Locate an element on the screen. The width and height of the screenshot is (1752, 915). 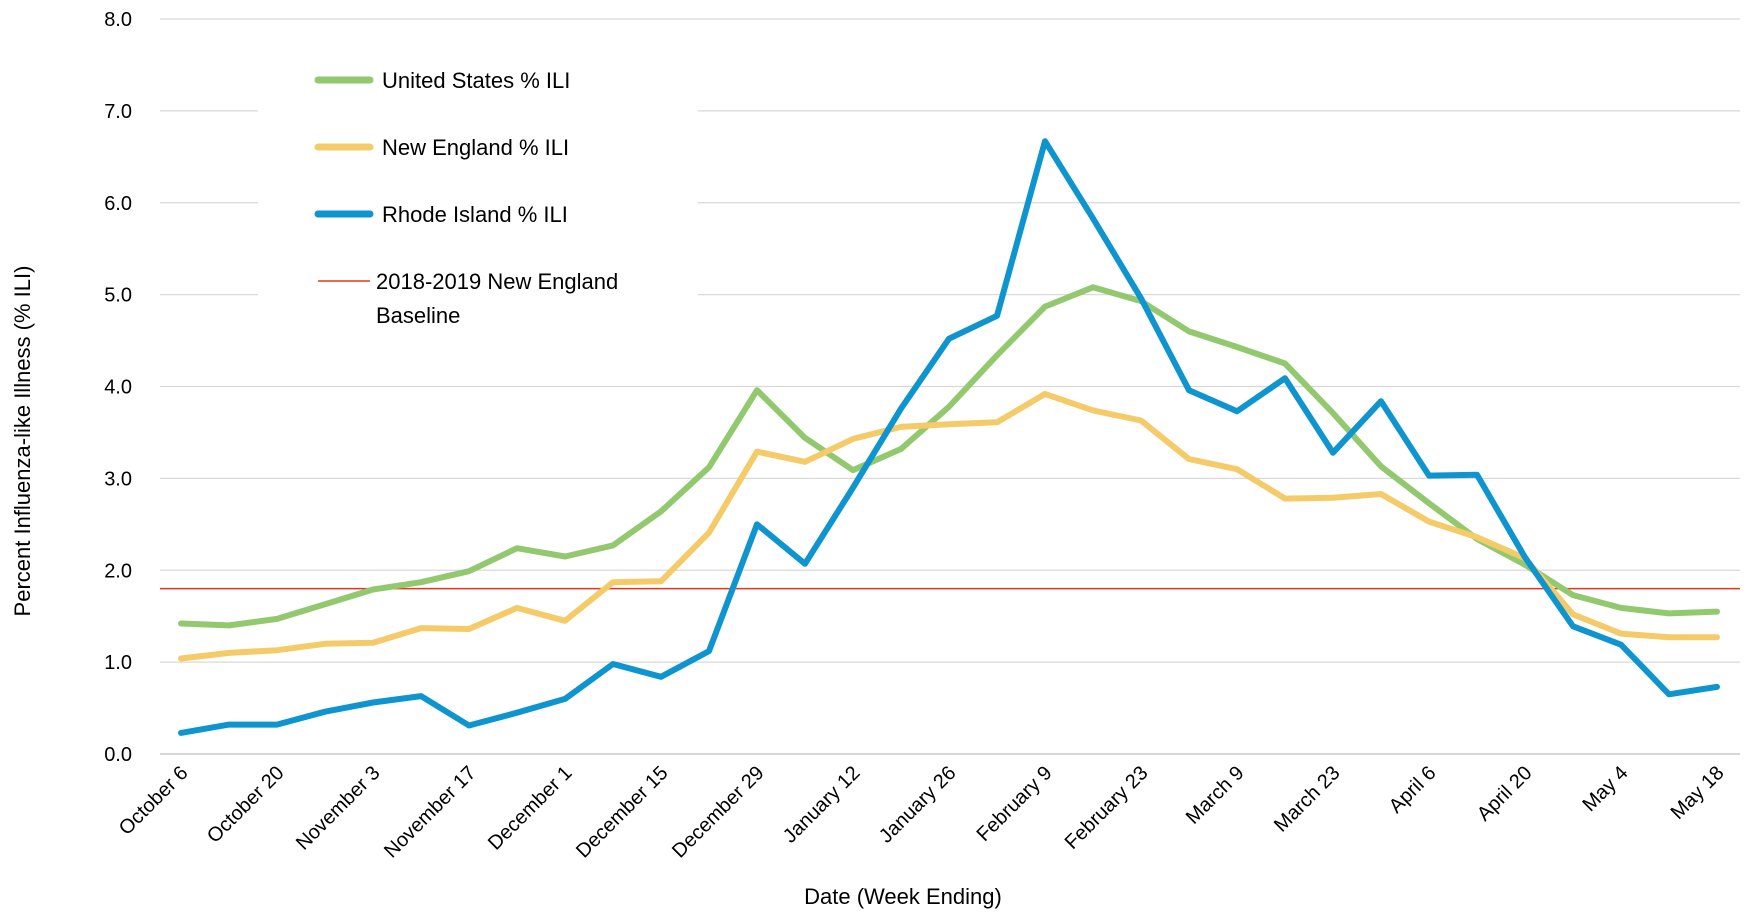
y-tick-label: 1.0 is located at coordinates (118, 663).